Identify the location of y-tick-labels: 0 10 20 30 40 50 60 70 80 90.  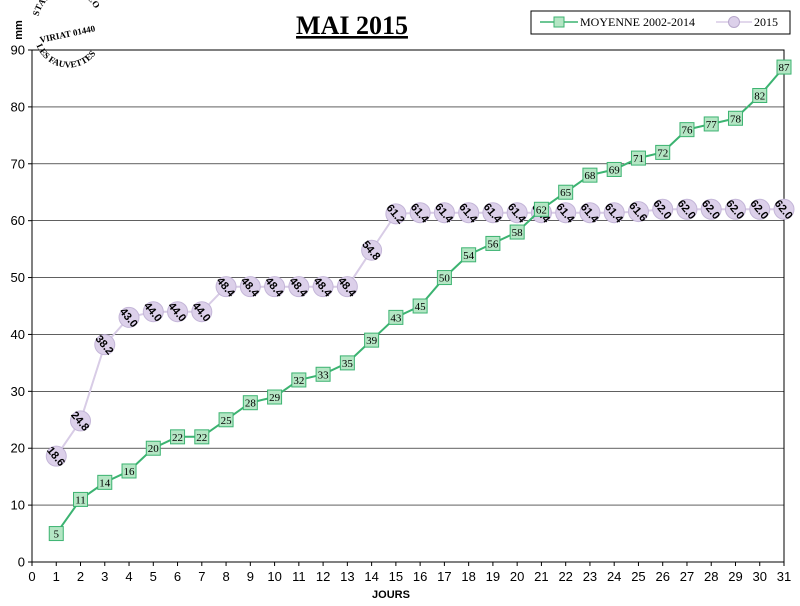
(18, 306).